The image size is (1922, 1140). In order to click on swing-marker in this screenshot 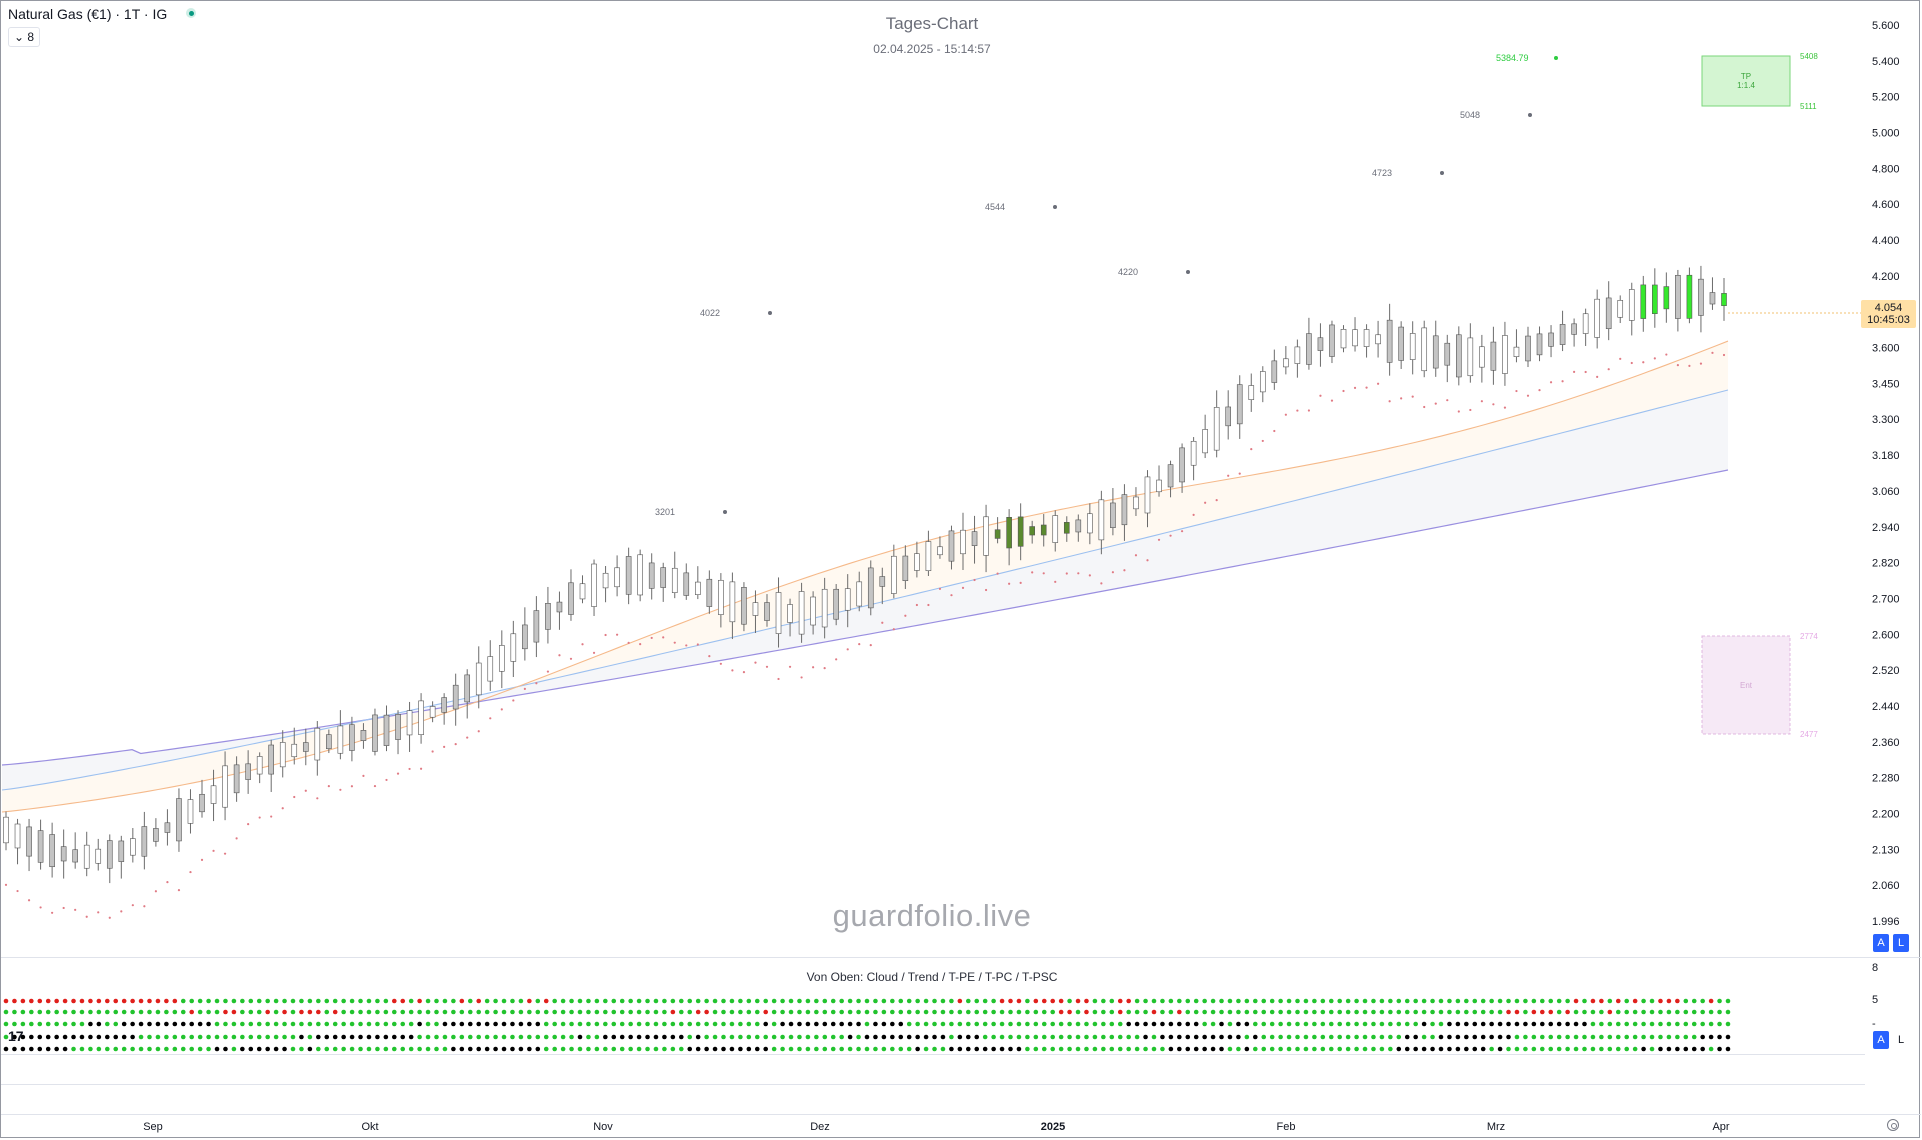, I will do `click(1556, 58)`.